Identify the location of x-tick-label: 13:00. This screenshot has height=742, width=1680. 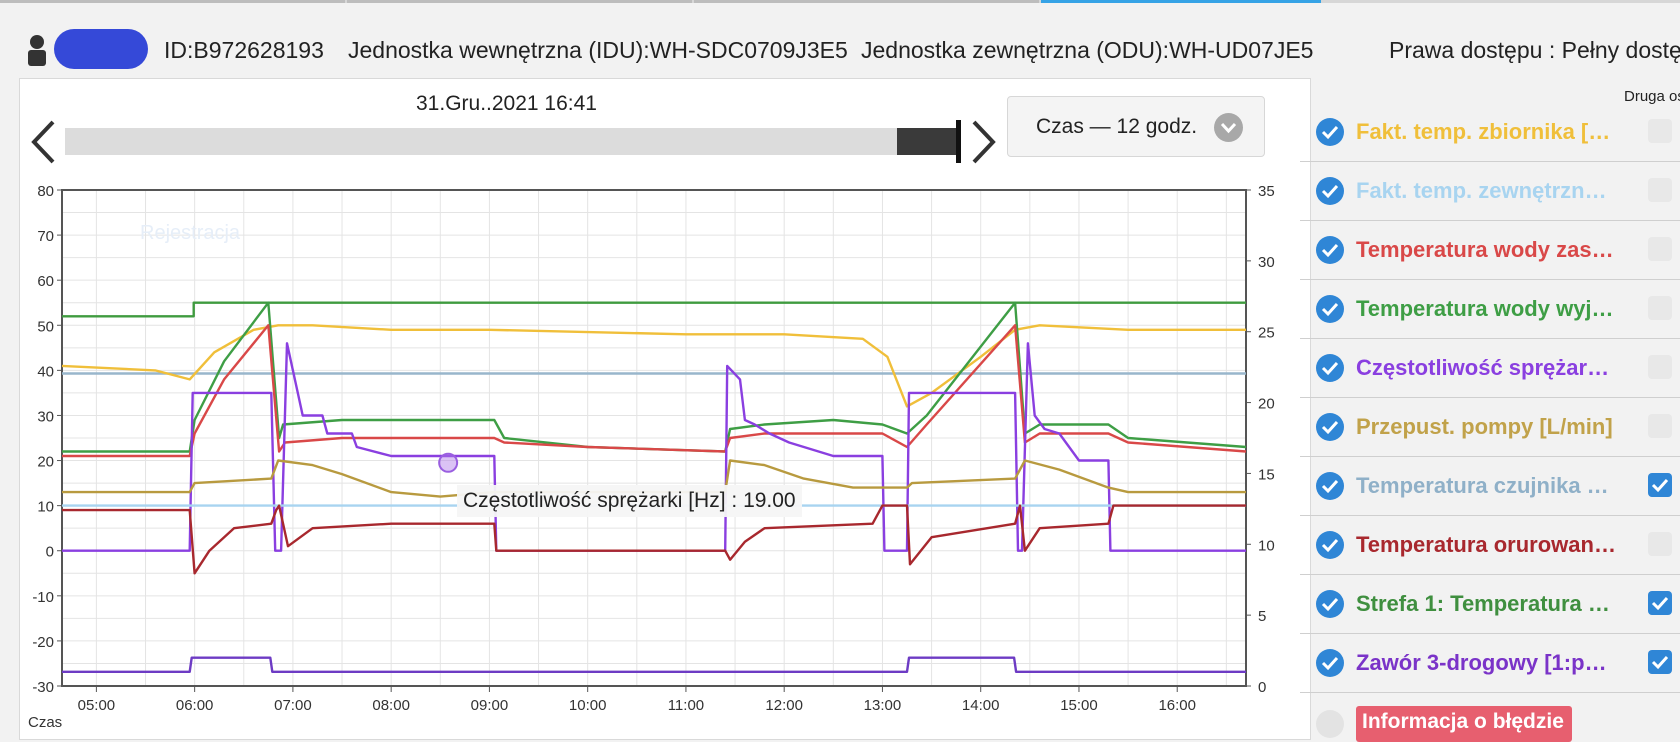
(883, 705).